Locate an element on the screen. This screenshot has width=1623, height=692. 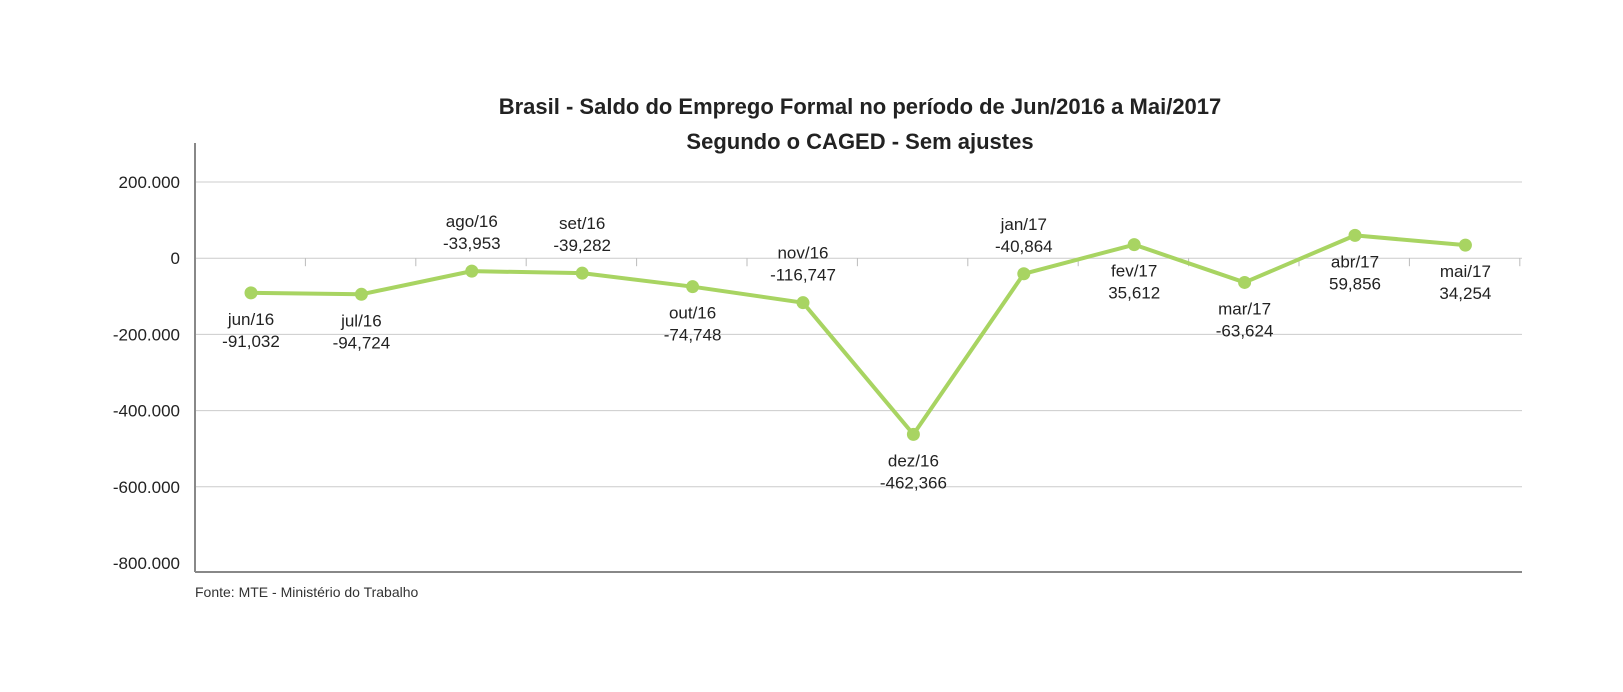
category-label: out/16 is located at coordinates (692, 313).